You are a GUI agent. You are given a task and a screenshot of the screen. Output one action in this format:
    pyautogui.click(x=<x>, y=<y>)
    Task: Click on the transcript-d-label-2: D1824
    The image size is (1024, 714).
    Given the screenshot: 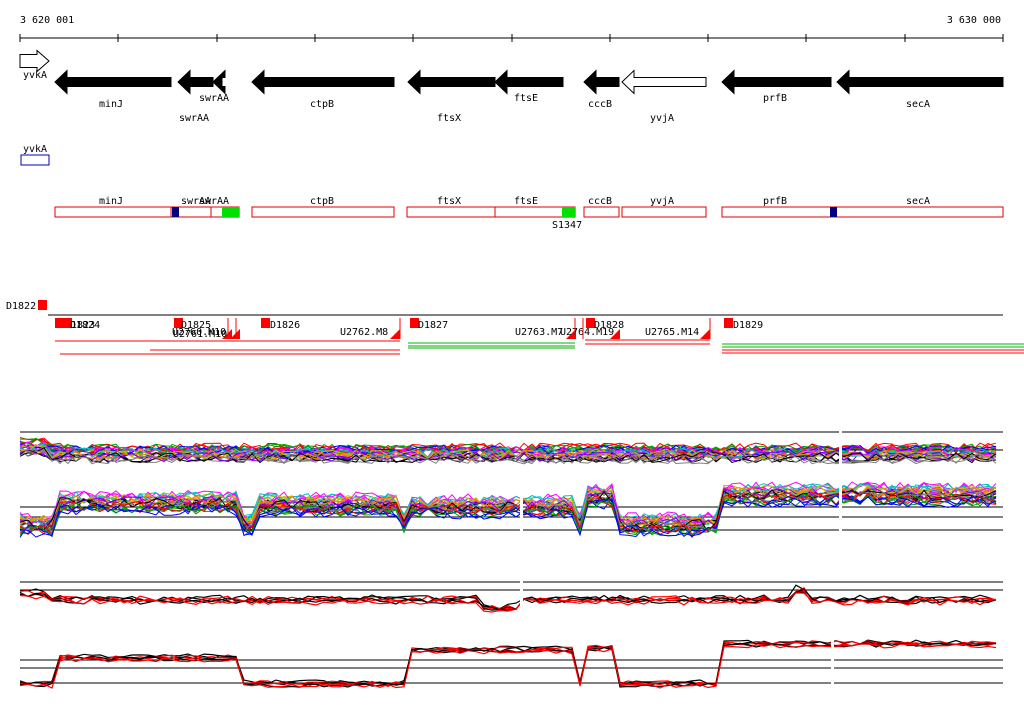 What is the action you would take?
    pyautogui.click(x=85, y=325)
    